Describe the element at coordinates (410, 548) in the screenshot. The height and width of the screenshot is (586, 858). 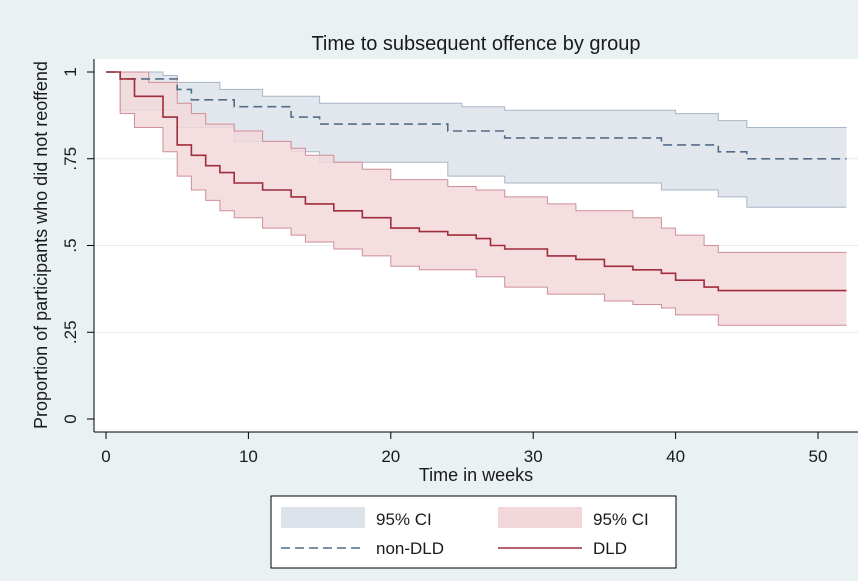
I see `legend-label-nondld: non-DLD` at that location.